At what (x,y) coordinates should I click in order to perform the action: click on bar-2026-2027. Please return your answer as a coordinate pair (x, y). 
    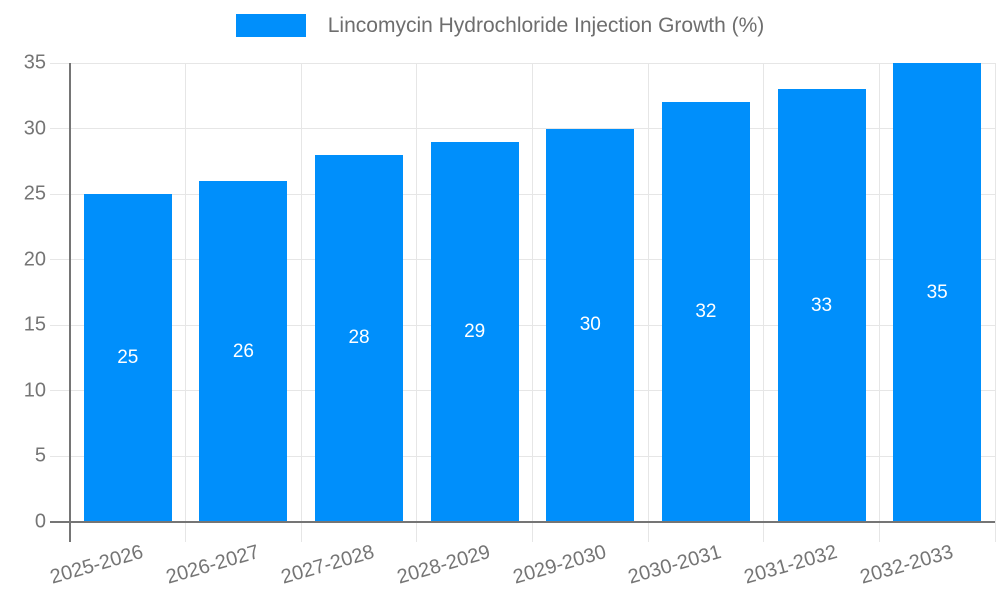
    Looking at the image, I should click on (243, 351).